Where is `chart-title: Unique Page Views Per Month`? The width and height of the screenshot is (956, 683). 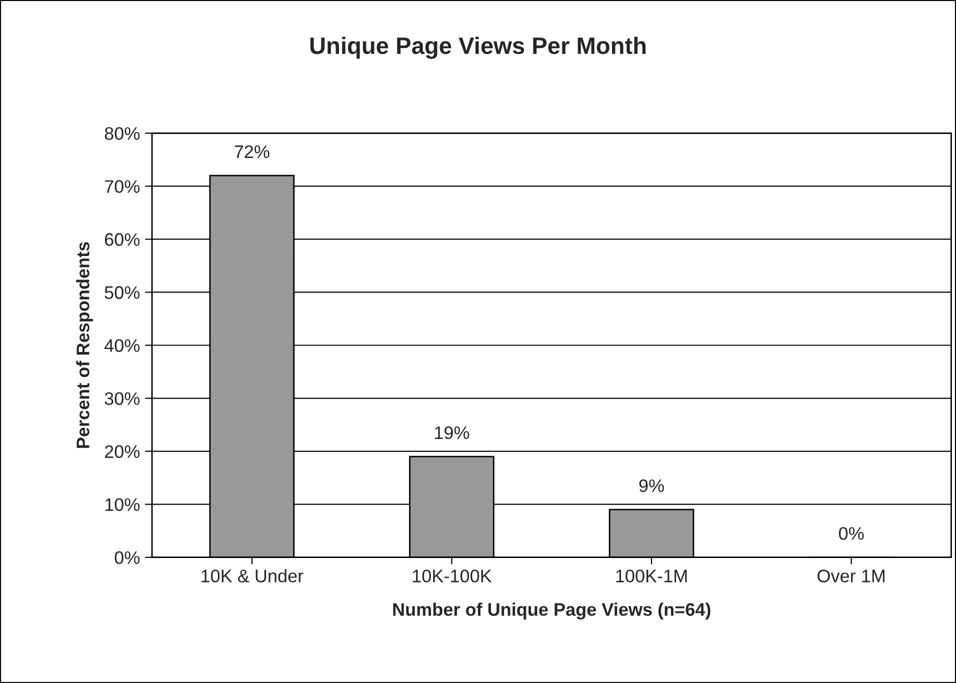 chart-title: Unique Page Views Per Month is located at coordinates (478, 47).